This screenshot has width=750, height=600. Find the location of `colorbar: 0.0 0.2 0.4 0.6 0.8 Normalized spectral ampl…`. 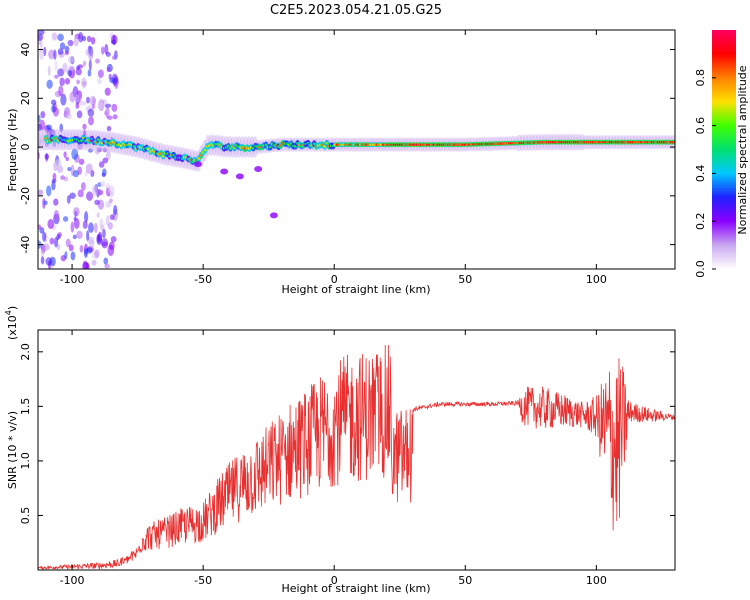

colorbar: 0.0 0.2 0.4 0.6 0.8 Normalized spectral ampl… is located at coordinates (721, 154).